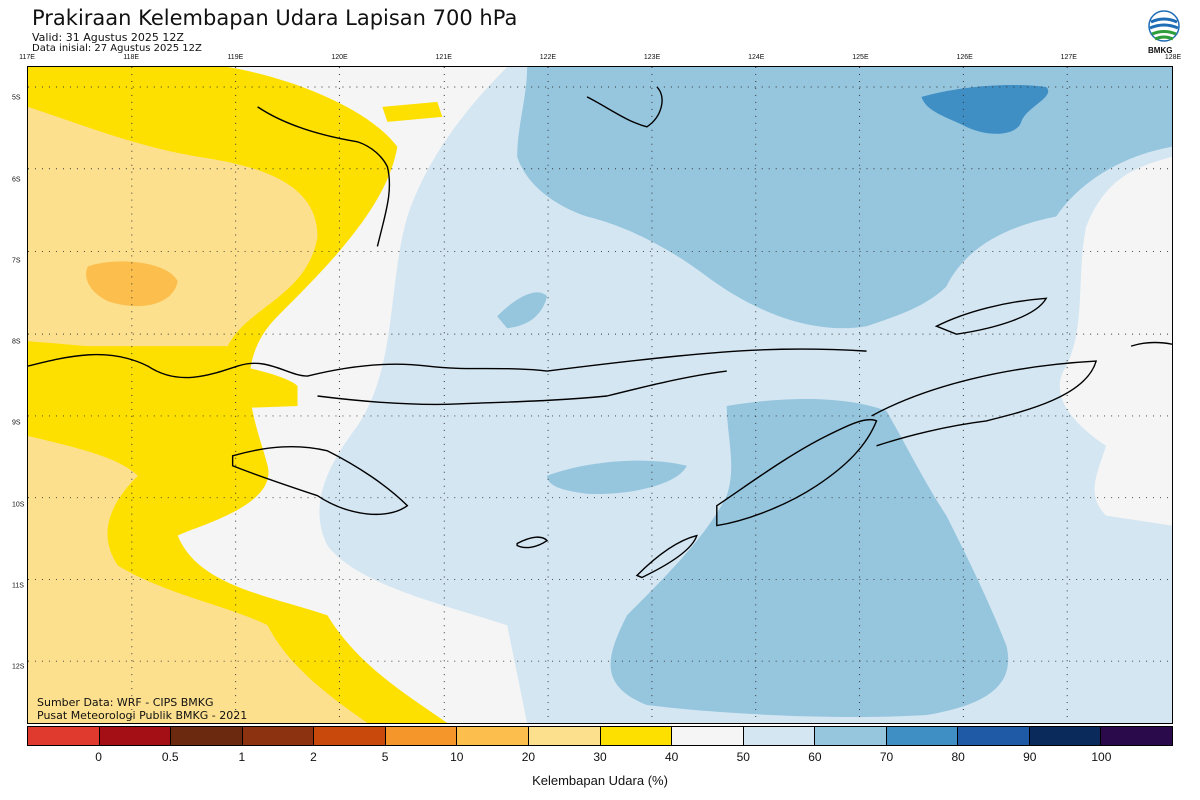 The image size is (1200, 800). I want to click on colorbar-tick-label: 10, so click(457, 757).